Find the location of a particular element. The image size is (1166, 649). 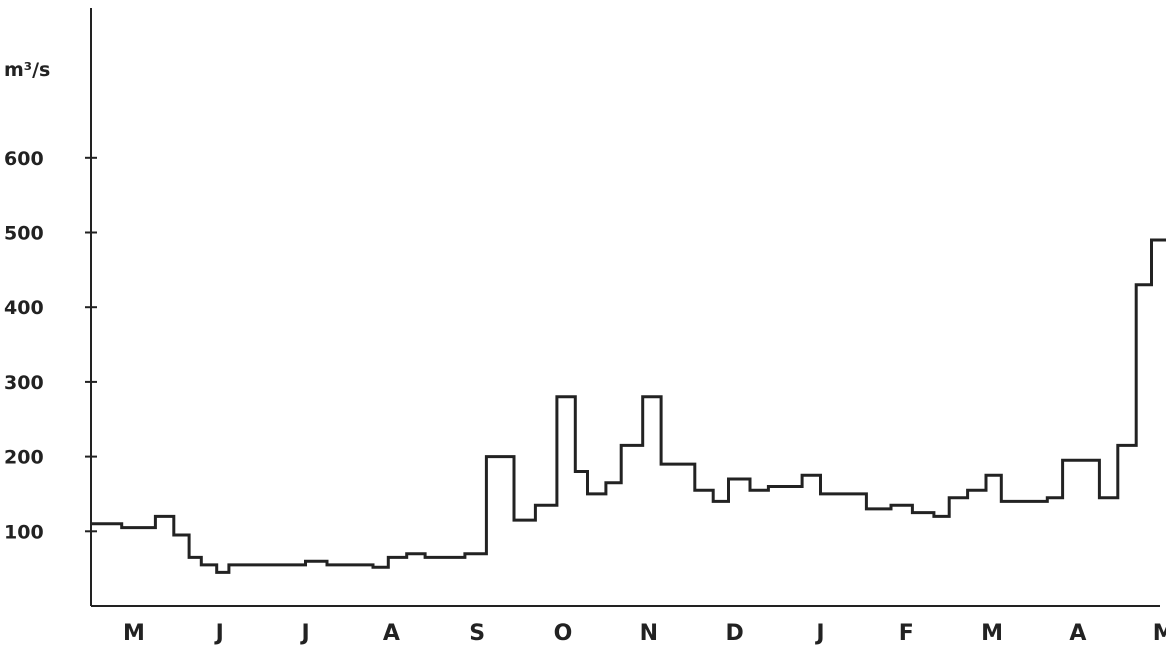

x-tick-label: N is located at coordinates (649, 633).